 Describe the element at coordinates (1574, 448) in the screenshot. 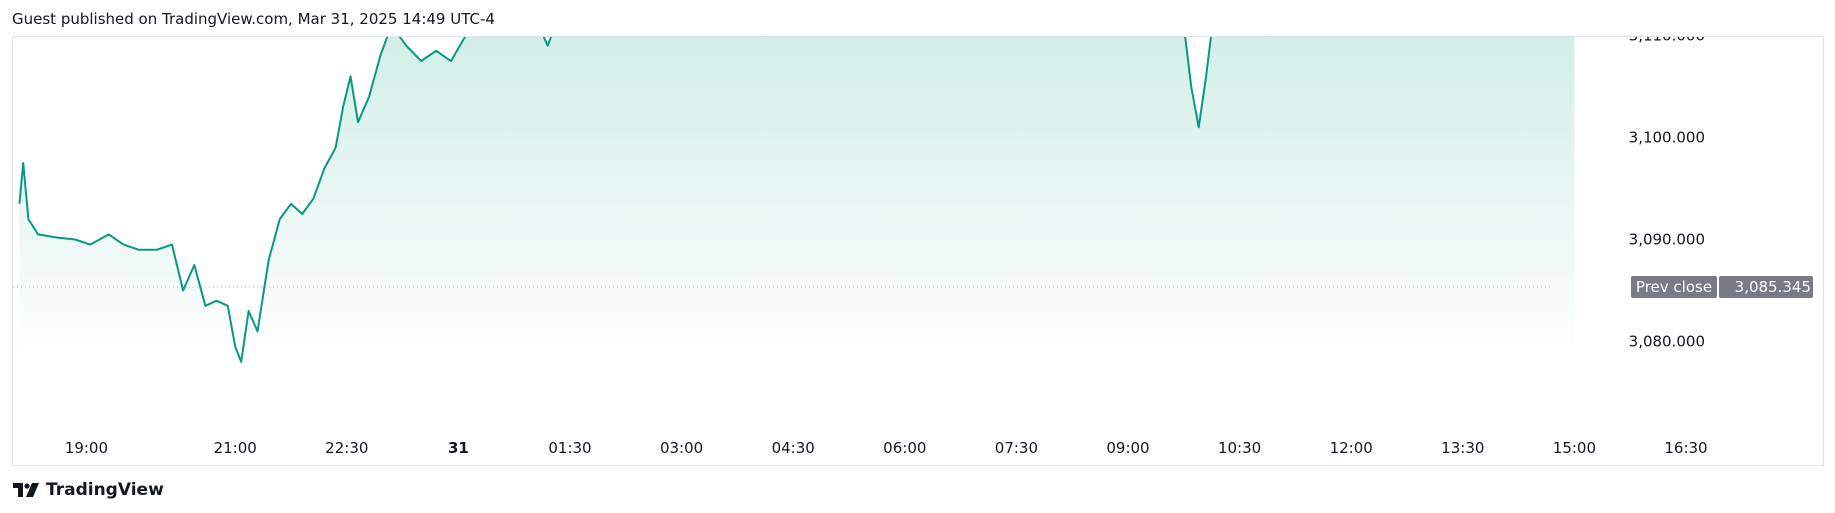

I see `x-tick-label: 15:00` at that location.